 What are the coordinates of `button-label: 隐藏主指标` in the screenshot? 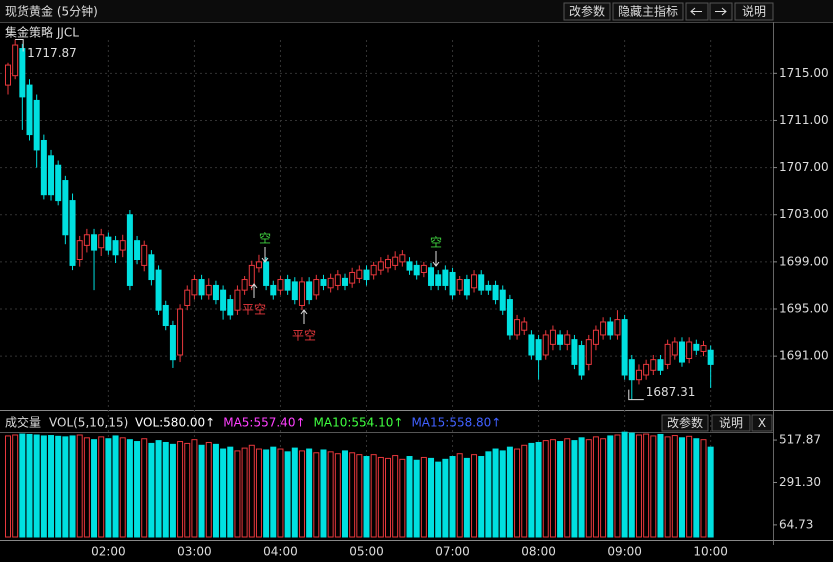 It's located at (648, 11).